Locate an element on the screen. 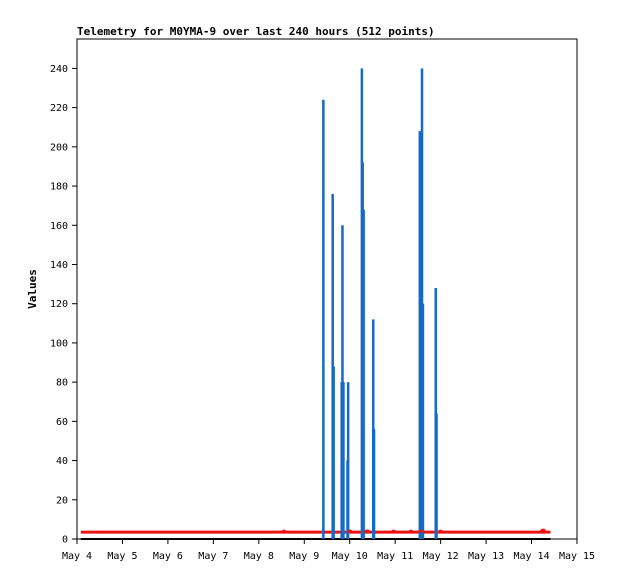 This screenshot has width=618, height=579. y-tick-label: 200 is located at coordinates (59, 147).